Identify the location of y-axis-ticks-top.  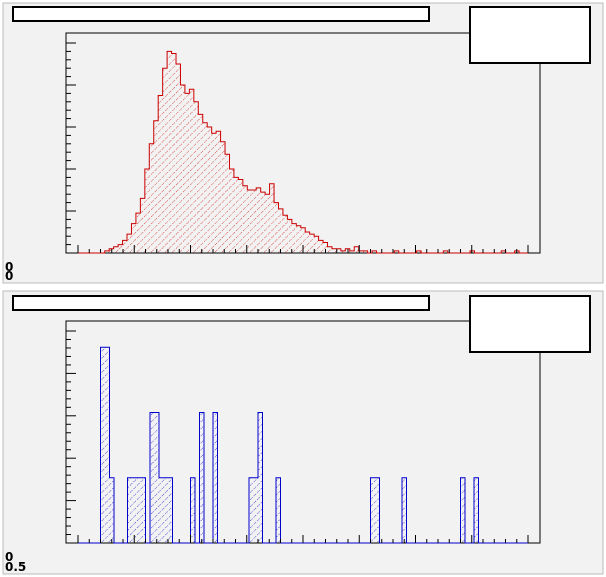
(71, 148).